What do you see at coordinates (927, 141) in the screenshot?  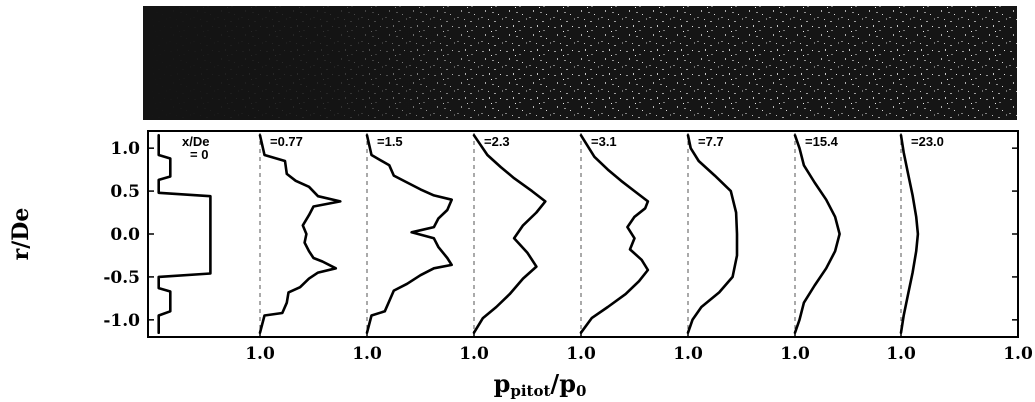 I see `station-label-8: =23.0` at bounding box center [927, 141].